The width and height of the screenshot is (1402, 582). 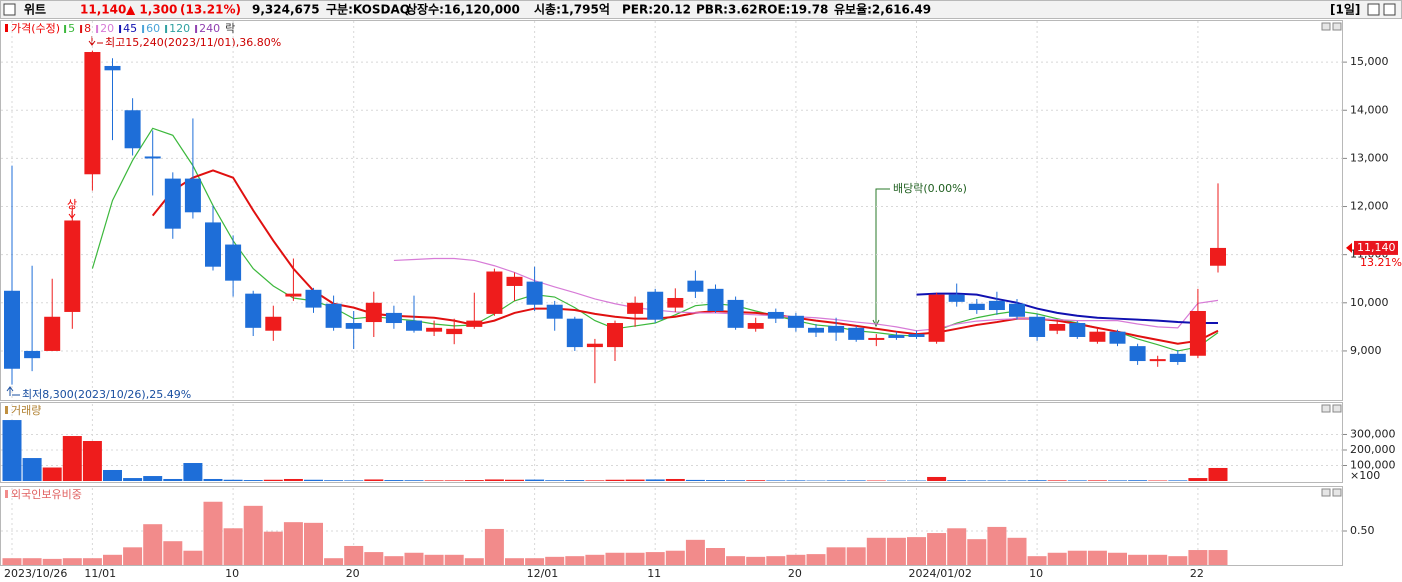 I want to click on legend-marker, so click(x=6, y=494).